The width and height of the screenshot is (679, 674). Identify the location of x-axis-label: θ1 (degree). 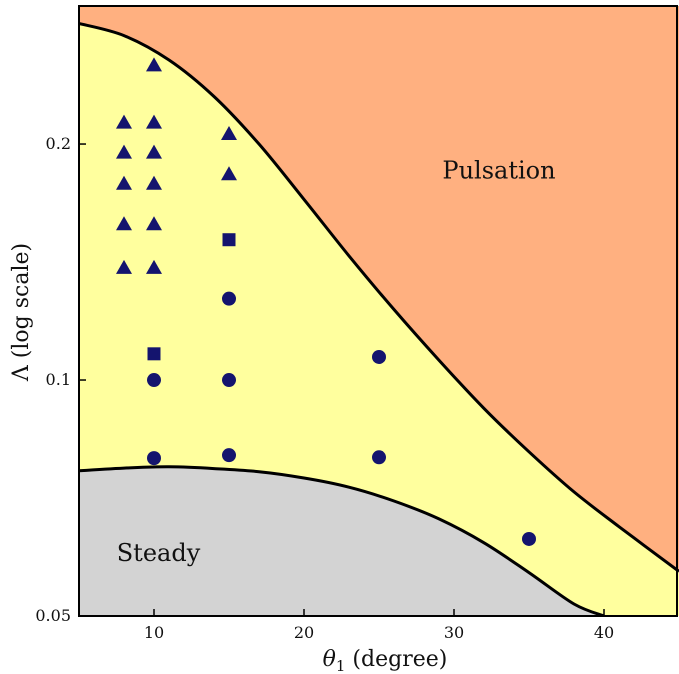
(385, 660).